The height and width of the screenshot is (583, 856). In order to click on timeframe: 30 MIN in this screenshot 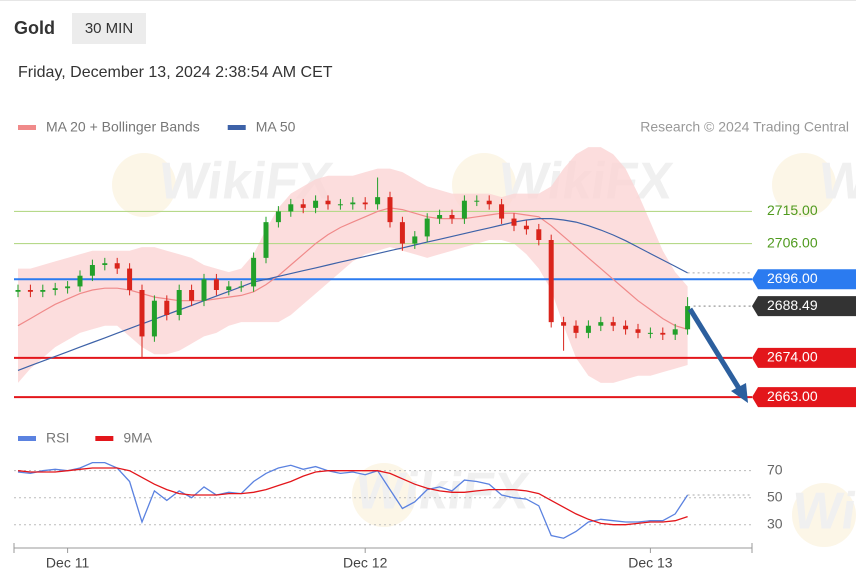, I will do `click(109, 28)`.